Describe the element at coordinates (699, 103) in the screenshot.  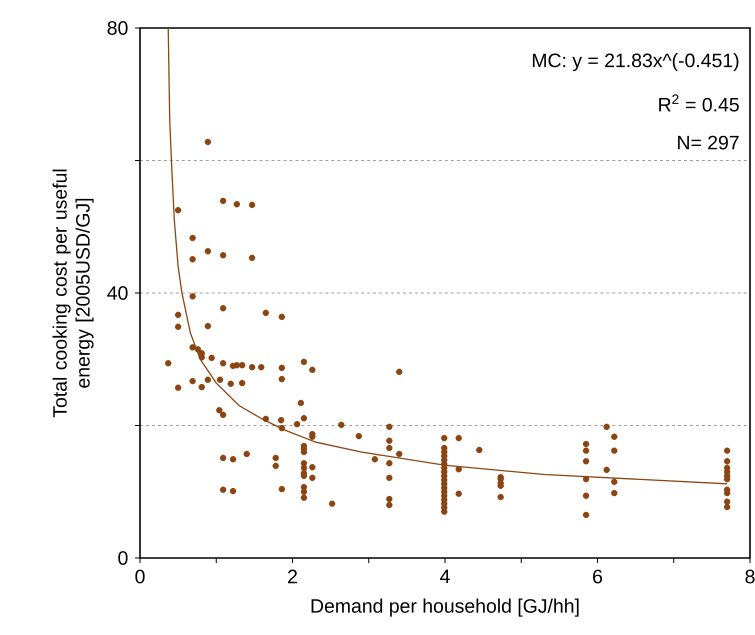
I see `annotation: R$^{2}$ = 0.45` at that location.